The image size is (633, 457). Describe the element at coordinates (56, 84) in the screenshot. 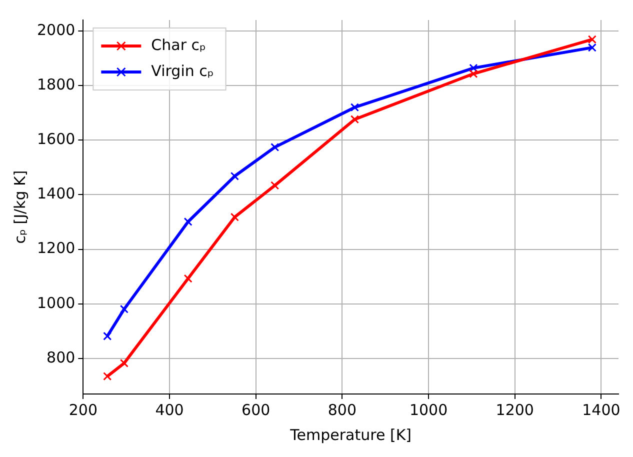

I see `y-tick-label: 1800` at that location.